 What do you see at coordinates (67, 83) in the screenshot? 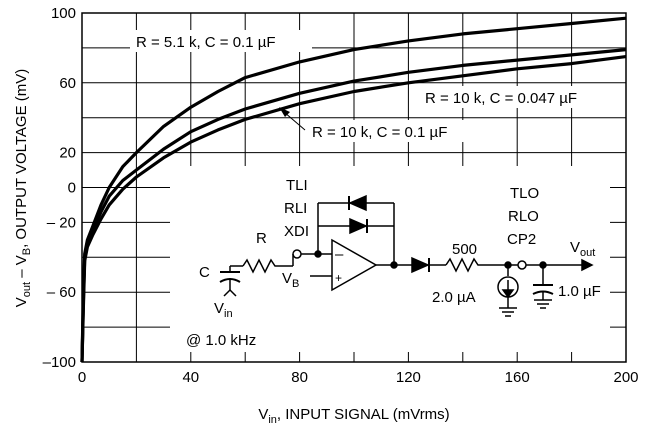
I see `y-tick-label-60: 60` at bounding box center [67, 83].